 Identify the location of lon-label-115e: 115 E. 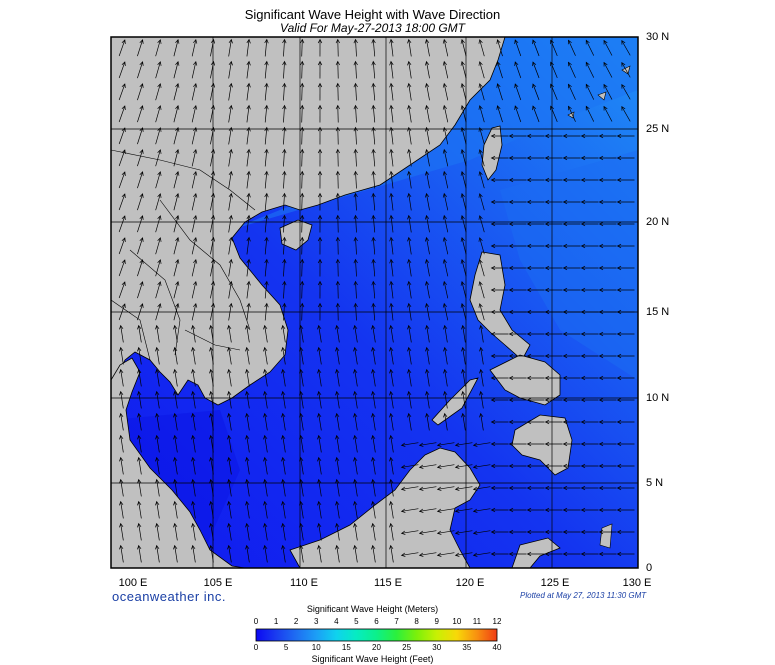
(388, 583).